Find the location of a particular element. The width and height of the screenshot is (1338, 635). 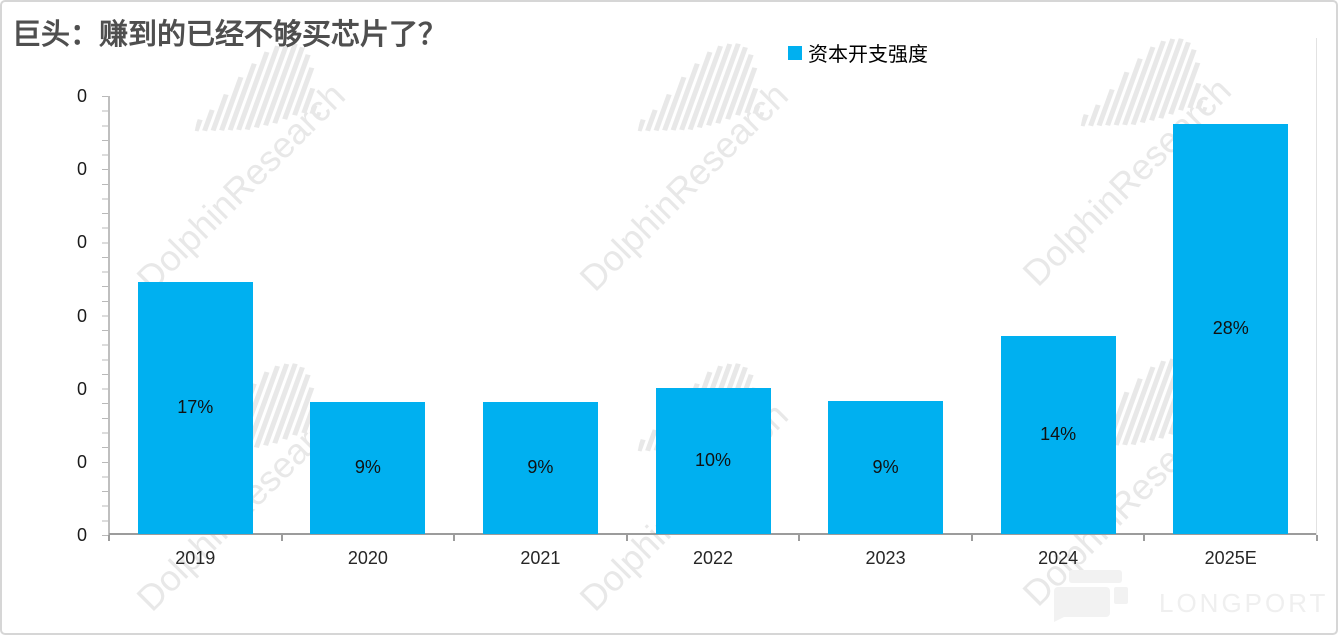

chart-title: 巨头：赚到的已经不够买芯片了？ is located at coordinates (230, 35).